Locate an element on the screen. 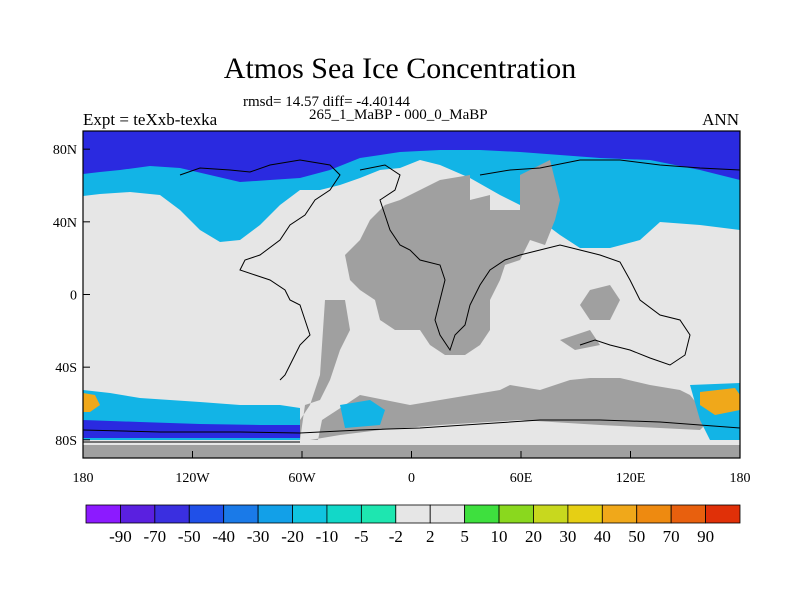  arctic-ocean-top is located at coordinates (411, 141).